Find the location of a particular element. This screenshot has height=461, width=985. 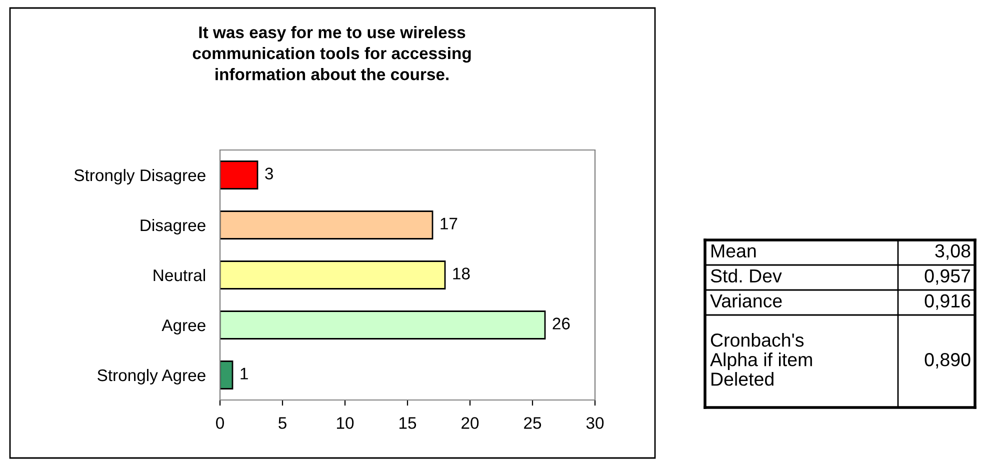

x-tick-label: 30 is located at coordinates (595, 423).